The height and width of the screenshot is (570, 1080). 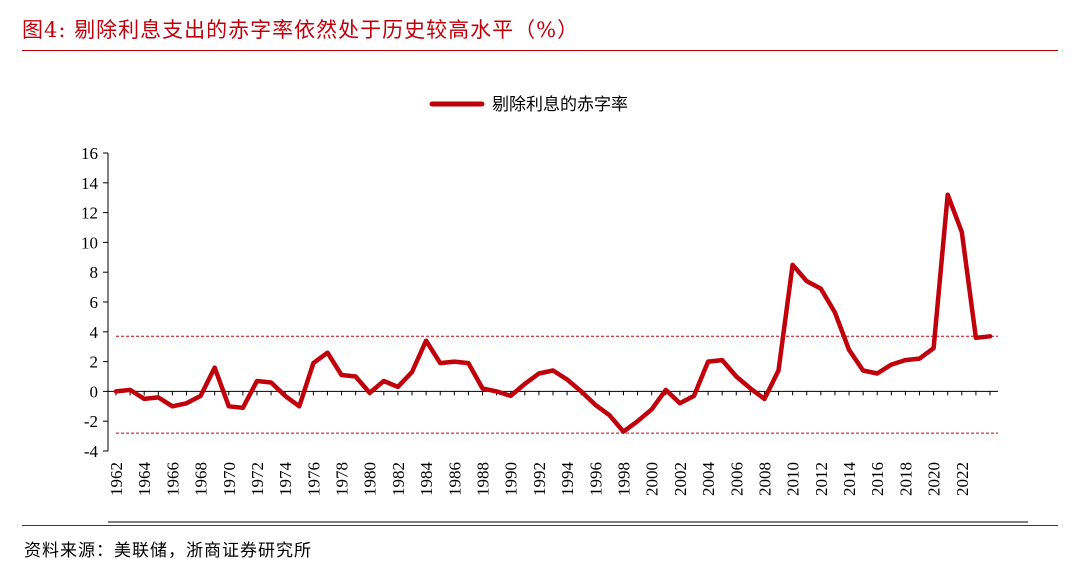 What do you see at coordinates (934, 479) in the screenshot?
I see `x-tick-label: 2020` at bounding box center [934, 479].